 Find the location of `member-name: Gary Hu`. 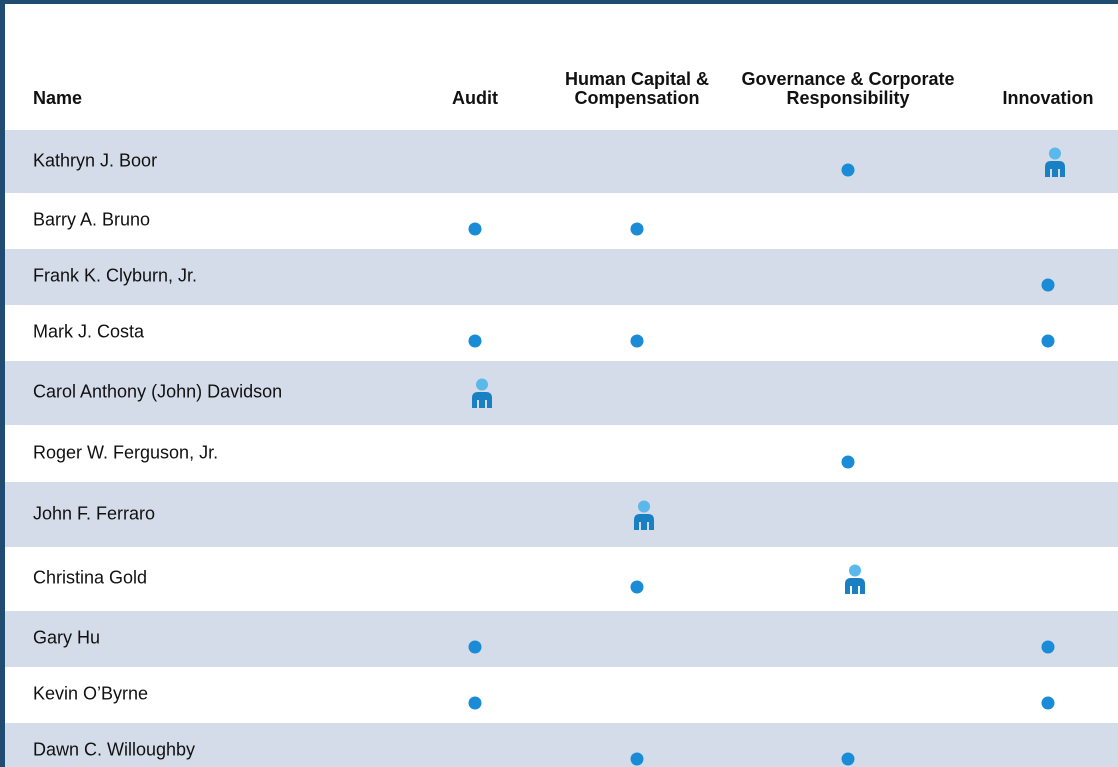

member-name: Gary Hu is located at coordinates (67, 637).